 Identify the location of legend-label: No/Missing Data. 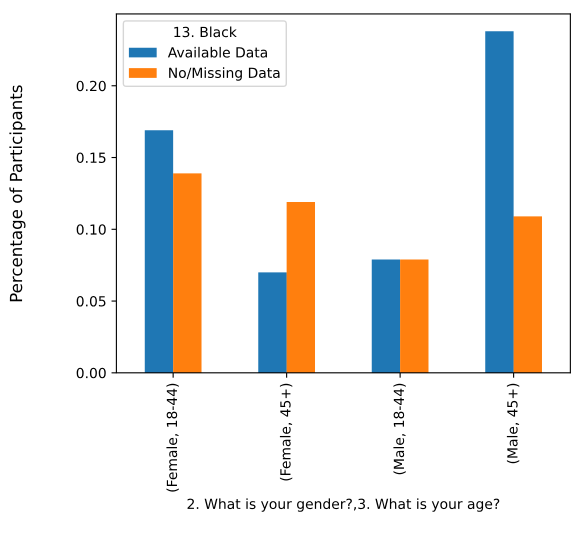
(224, 74).